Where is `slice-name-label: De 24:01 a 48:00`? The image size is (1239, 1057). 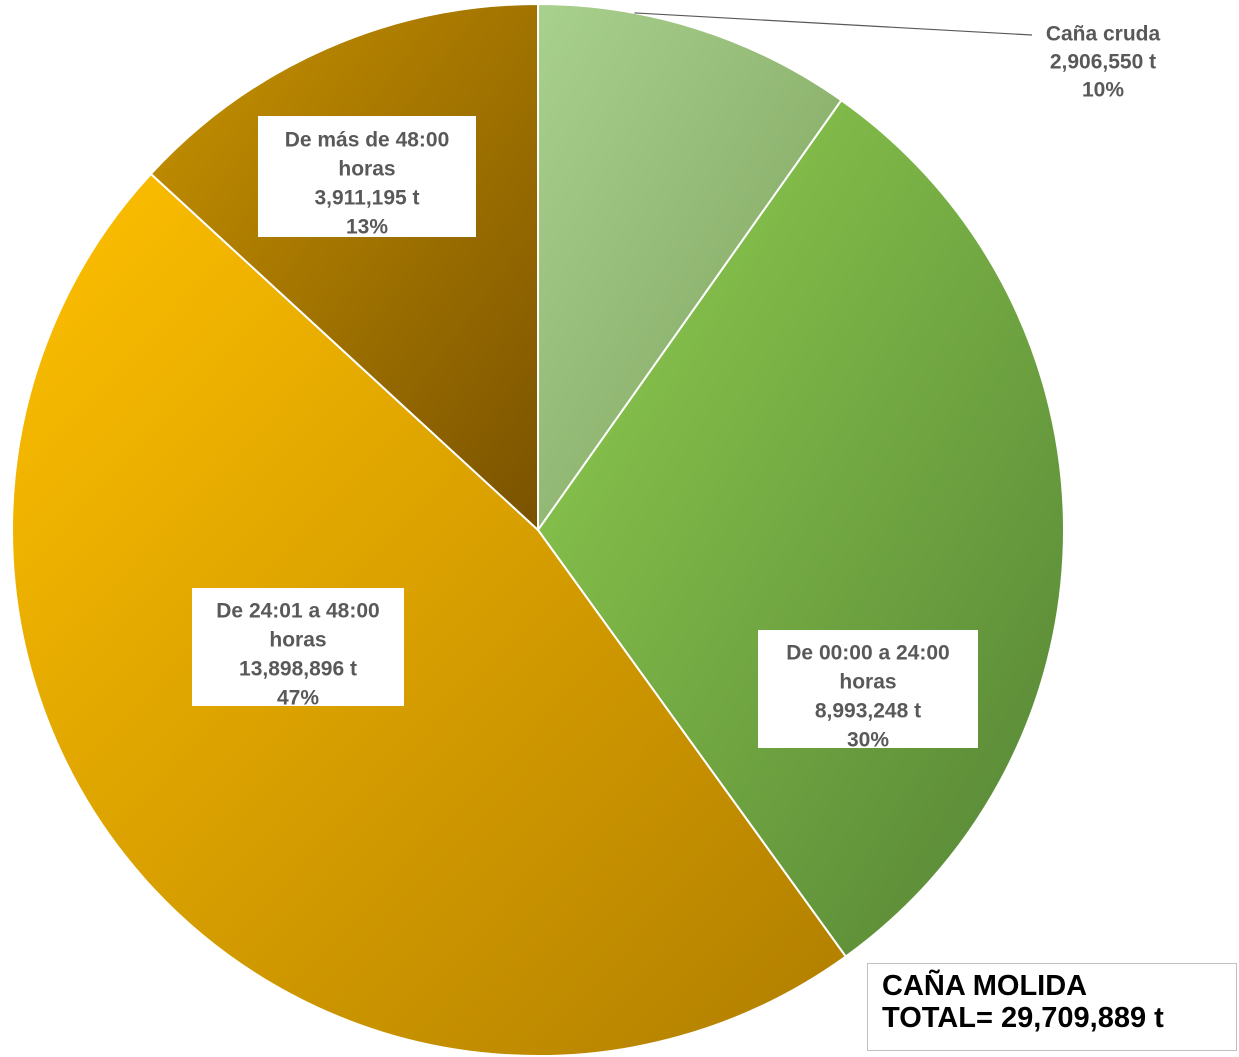 slice-name-label: De 24:01 a 48:00 is located at coordinates (297, 611).